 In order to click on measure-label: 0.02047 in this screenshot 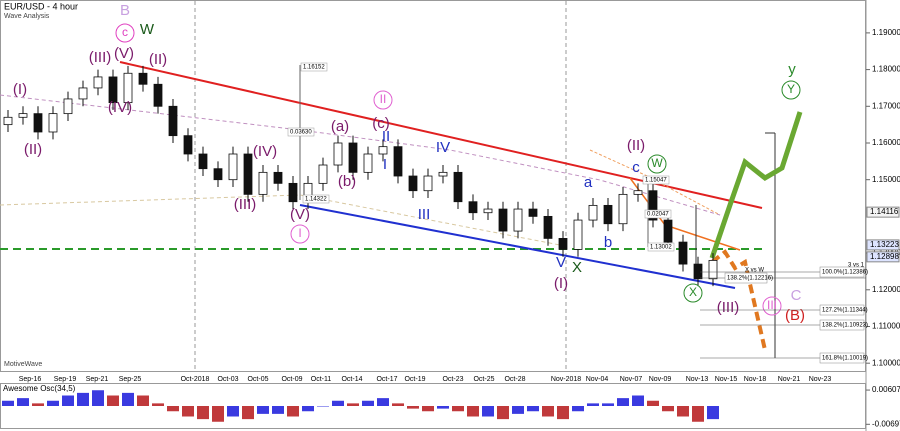, I will do `click(658, 215)`.